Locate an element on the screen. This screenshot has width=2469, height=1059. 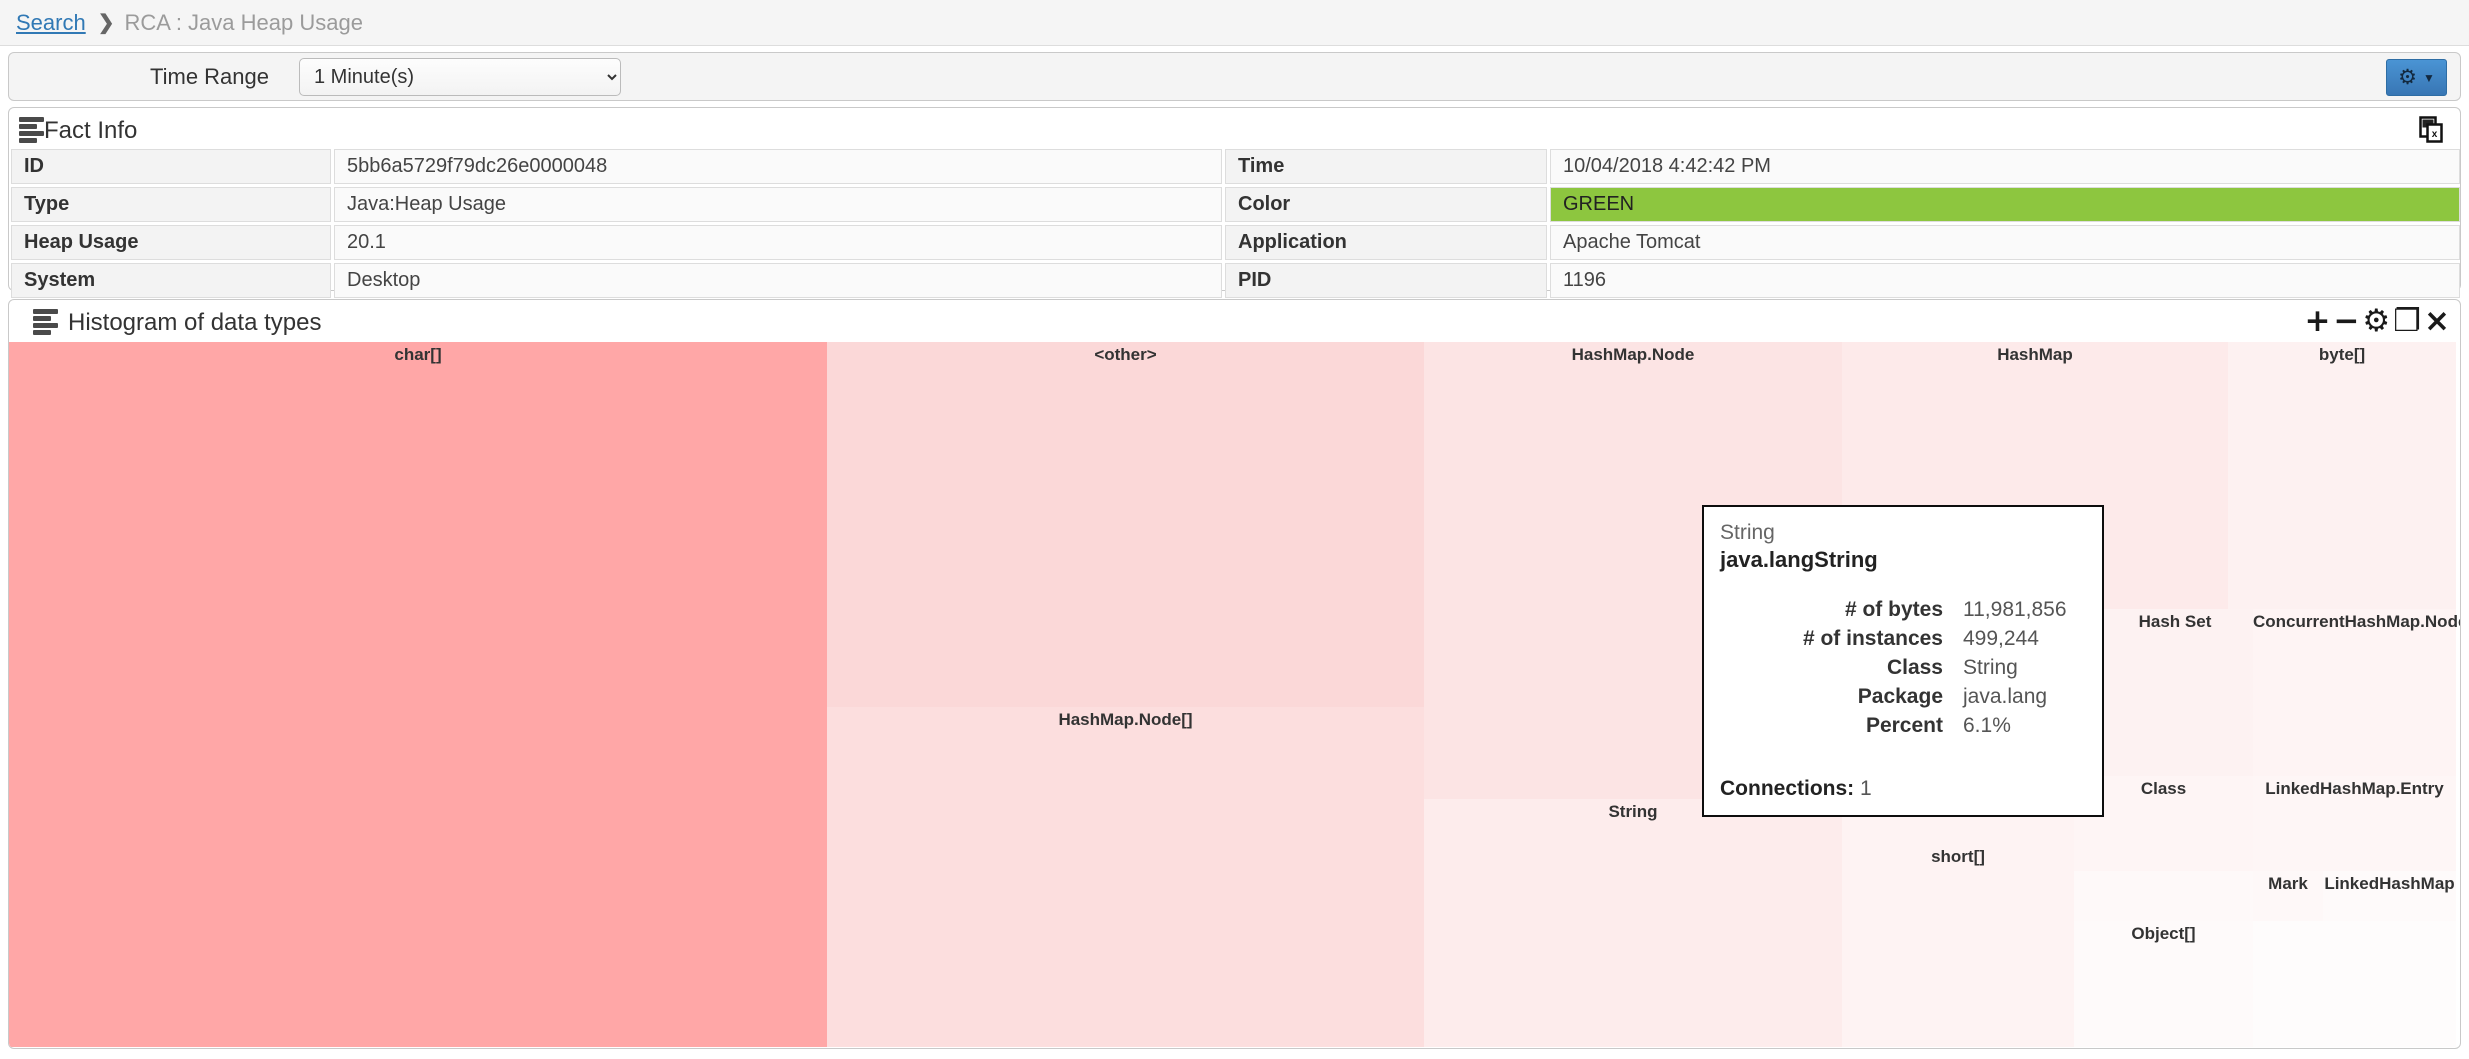
time-range-label: Time Range is located at coordinates (209, 76).